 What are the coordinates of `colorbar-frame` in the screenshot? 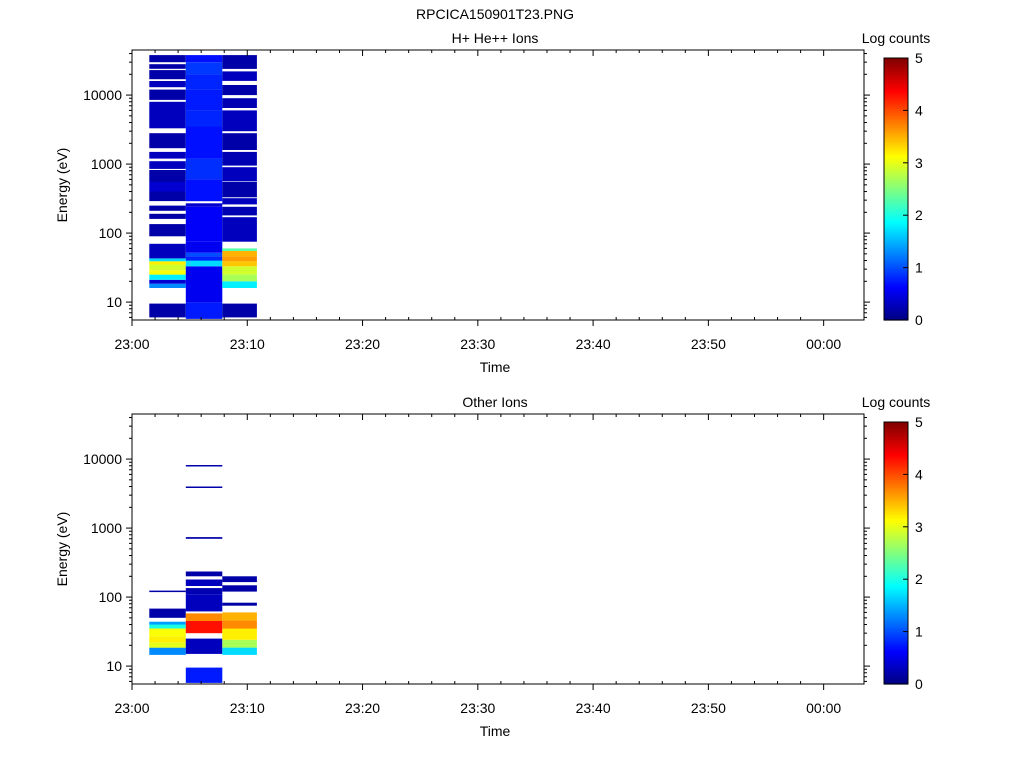 It's located at (896, 189).